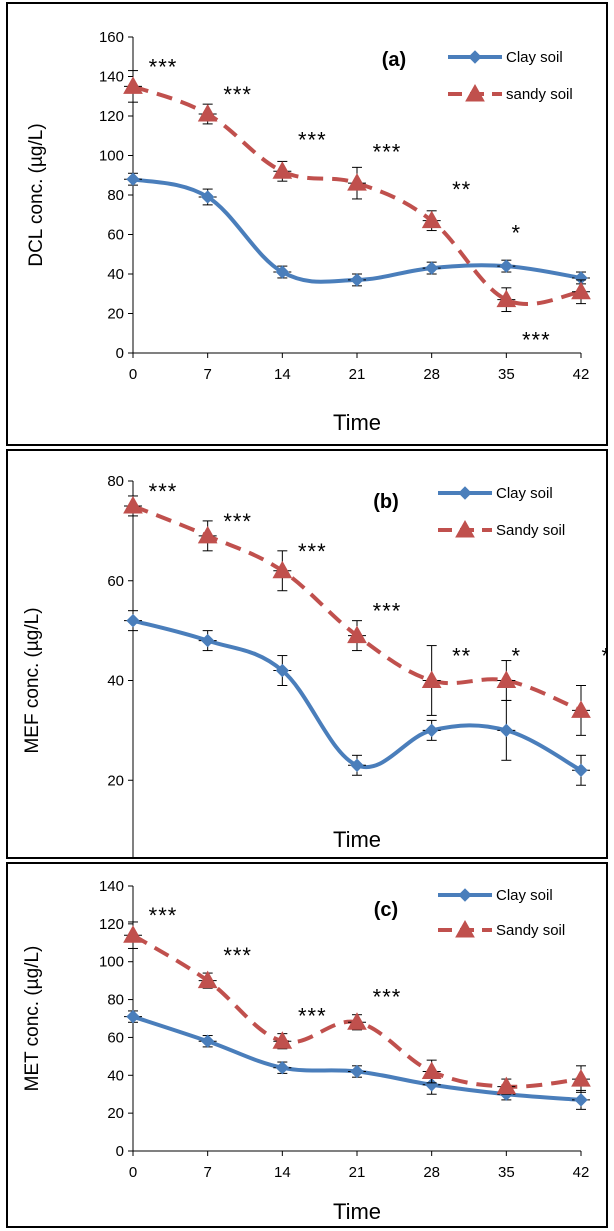  Describe the element at coordinates (386, 502) in the screenshot. I see `panel-label: (b)` at that location.